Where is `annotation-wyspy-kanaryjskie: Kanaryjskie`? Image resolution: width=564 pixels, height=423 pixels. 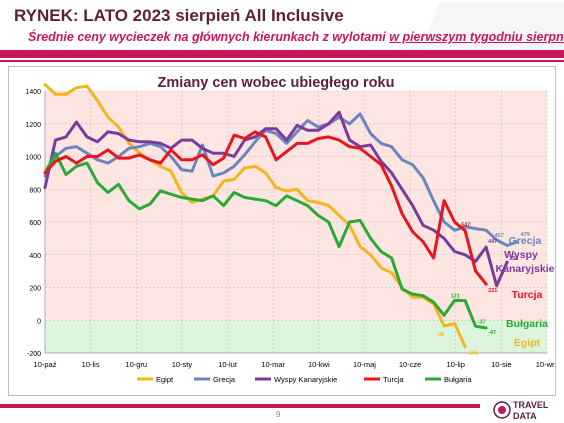
annotation-wyspy-kanaryjskie: Kanaryjskie is located at coordinates (525, 269).